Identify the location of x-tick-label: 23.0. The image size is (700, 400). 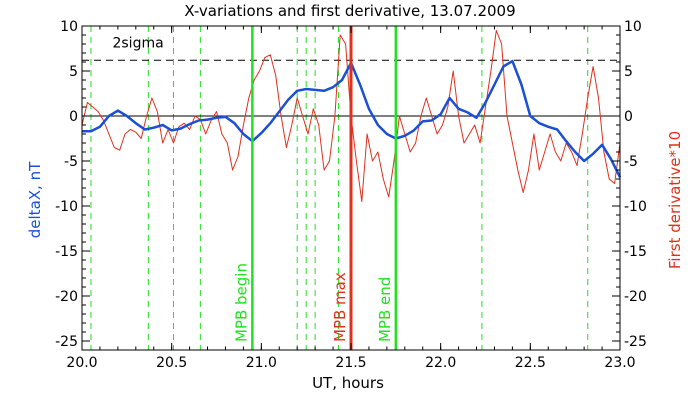
(619, 363).